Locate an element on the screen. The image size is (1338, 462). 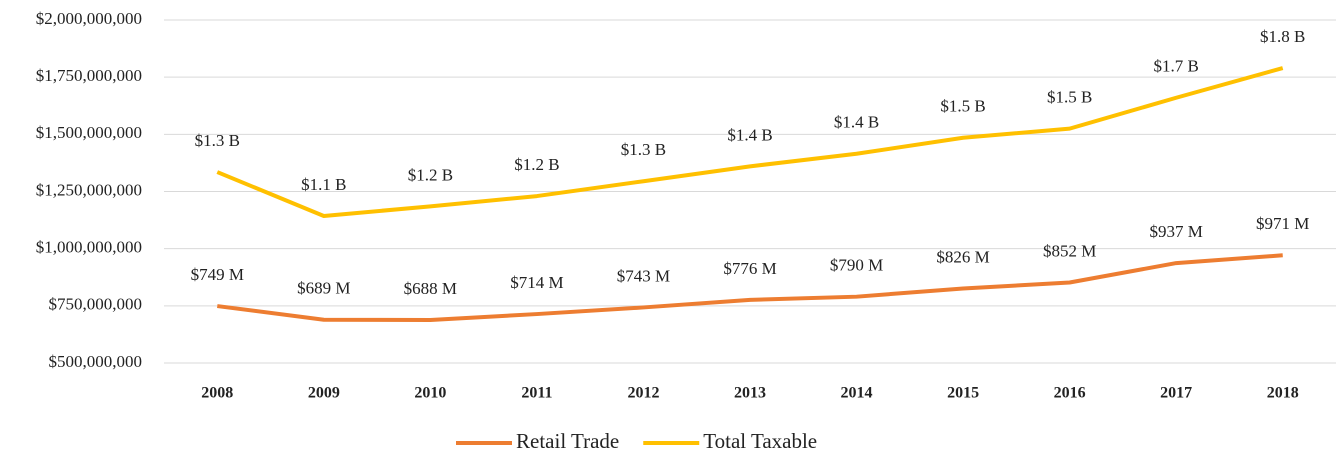
y-tick-label: $1,000,000,000 is located at coordinates (89, 247).